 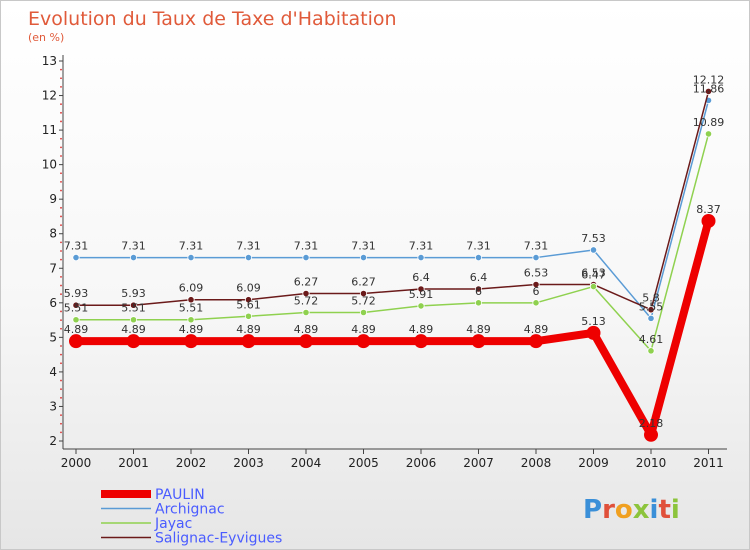 I want to click on legend-label: Salignac-Eyvigues, so click(x=218, y=539).